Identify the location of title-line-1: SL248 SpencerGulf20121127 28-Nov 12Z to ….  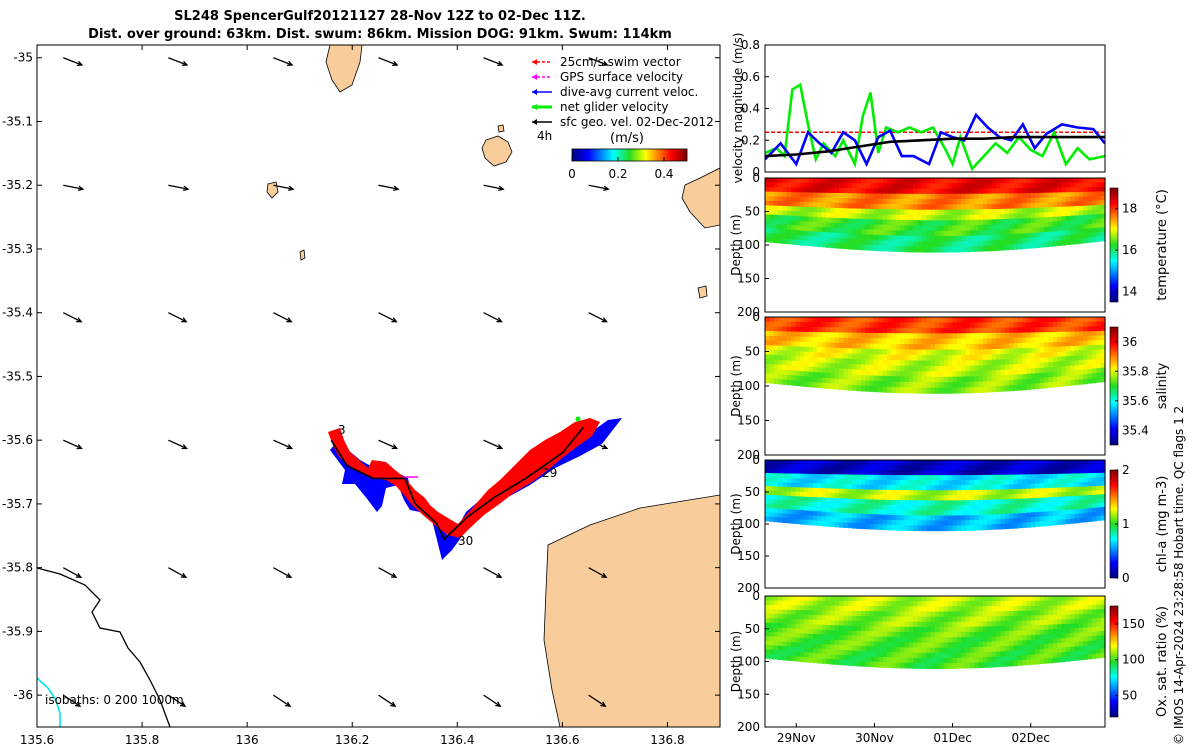
(380, 16).